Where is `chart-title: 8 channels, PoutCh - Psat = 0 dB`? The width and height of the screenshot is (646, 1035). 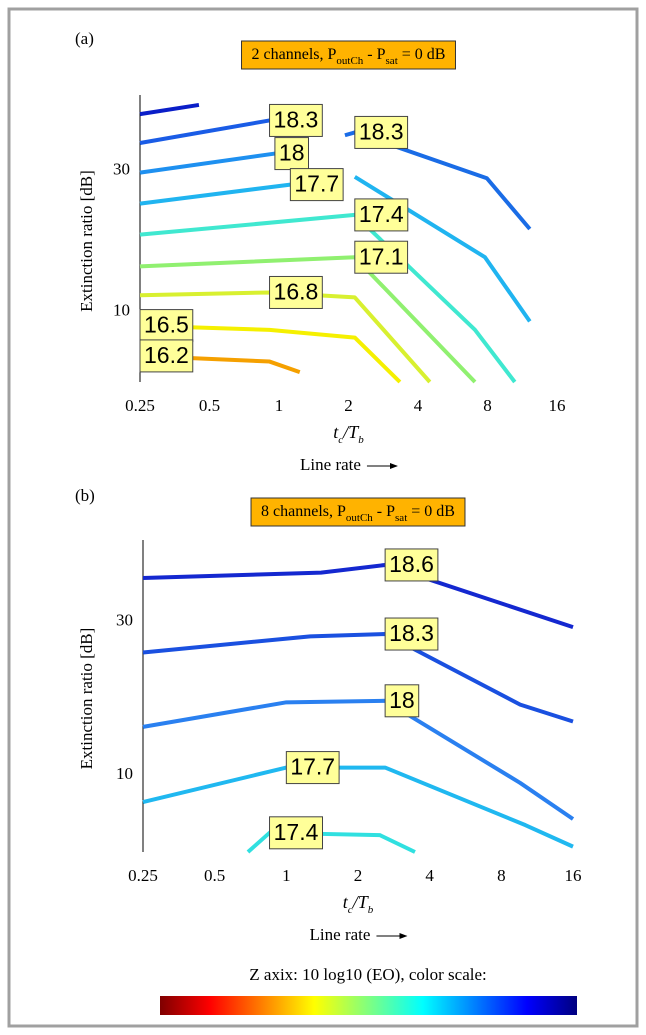 chart-title: 8 channels, PoutCh - Psat = 0 dB is located at coordinates (358, 513).